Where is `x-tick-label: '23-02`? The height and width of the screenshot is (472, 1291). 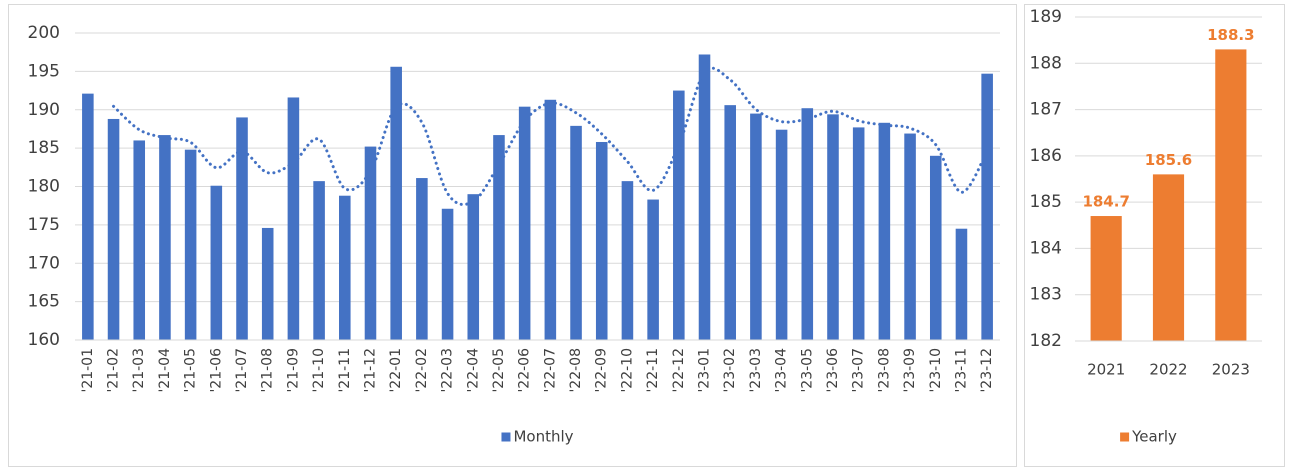
x-tick-label: '23-02 is located at coordinates (730, 370).